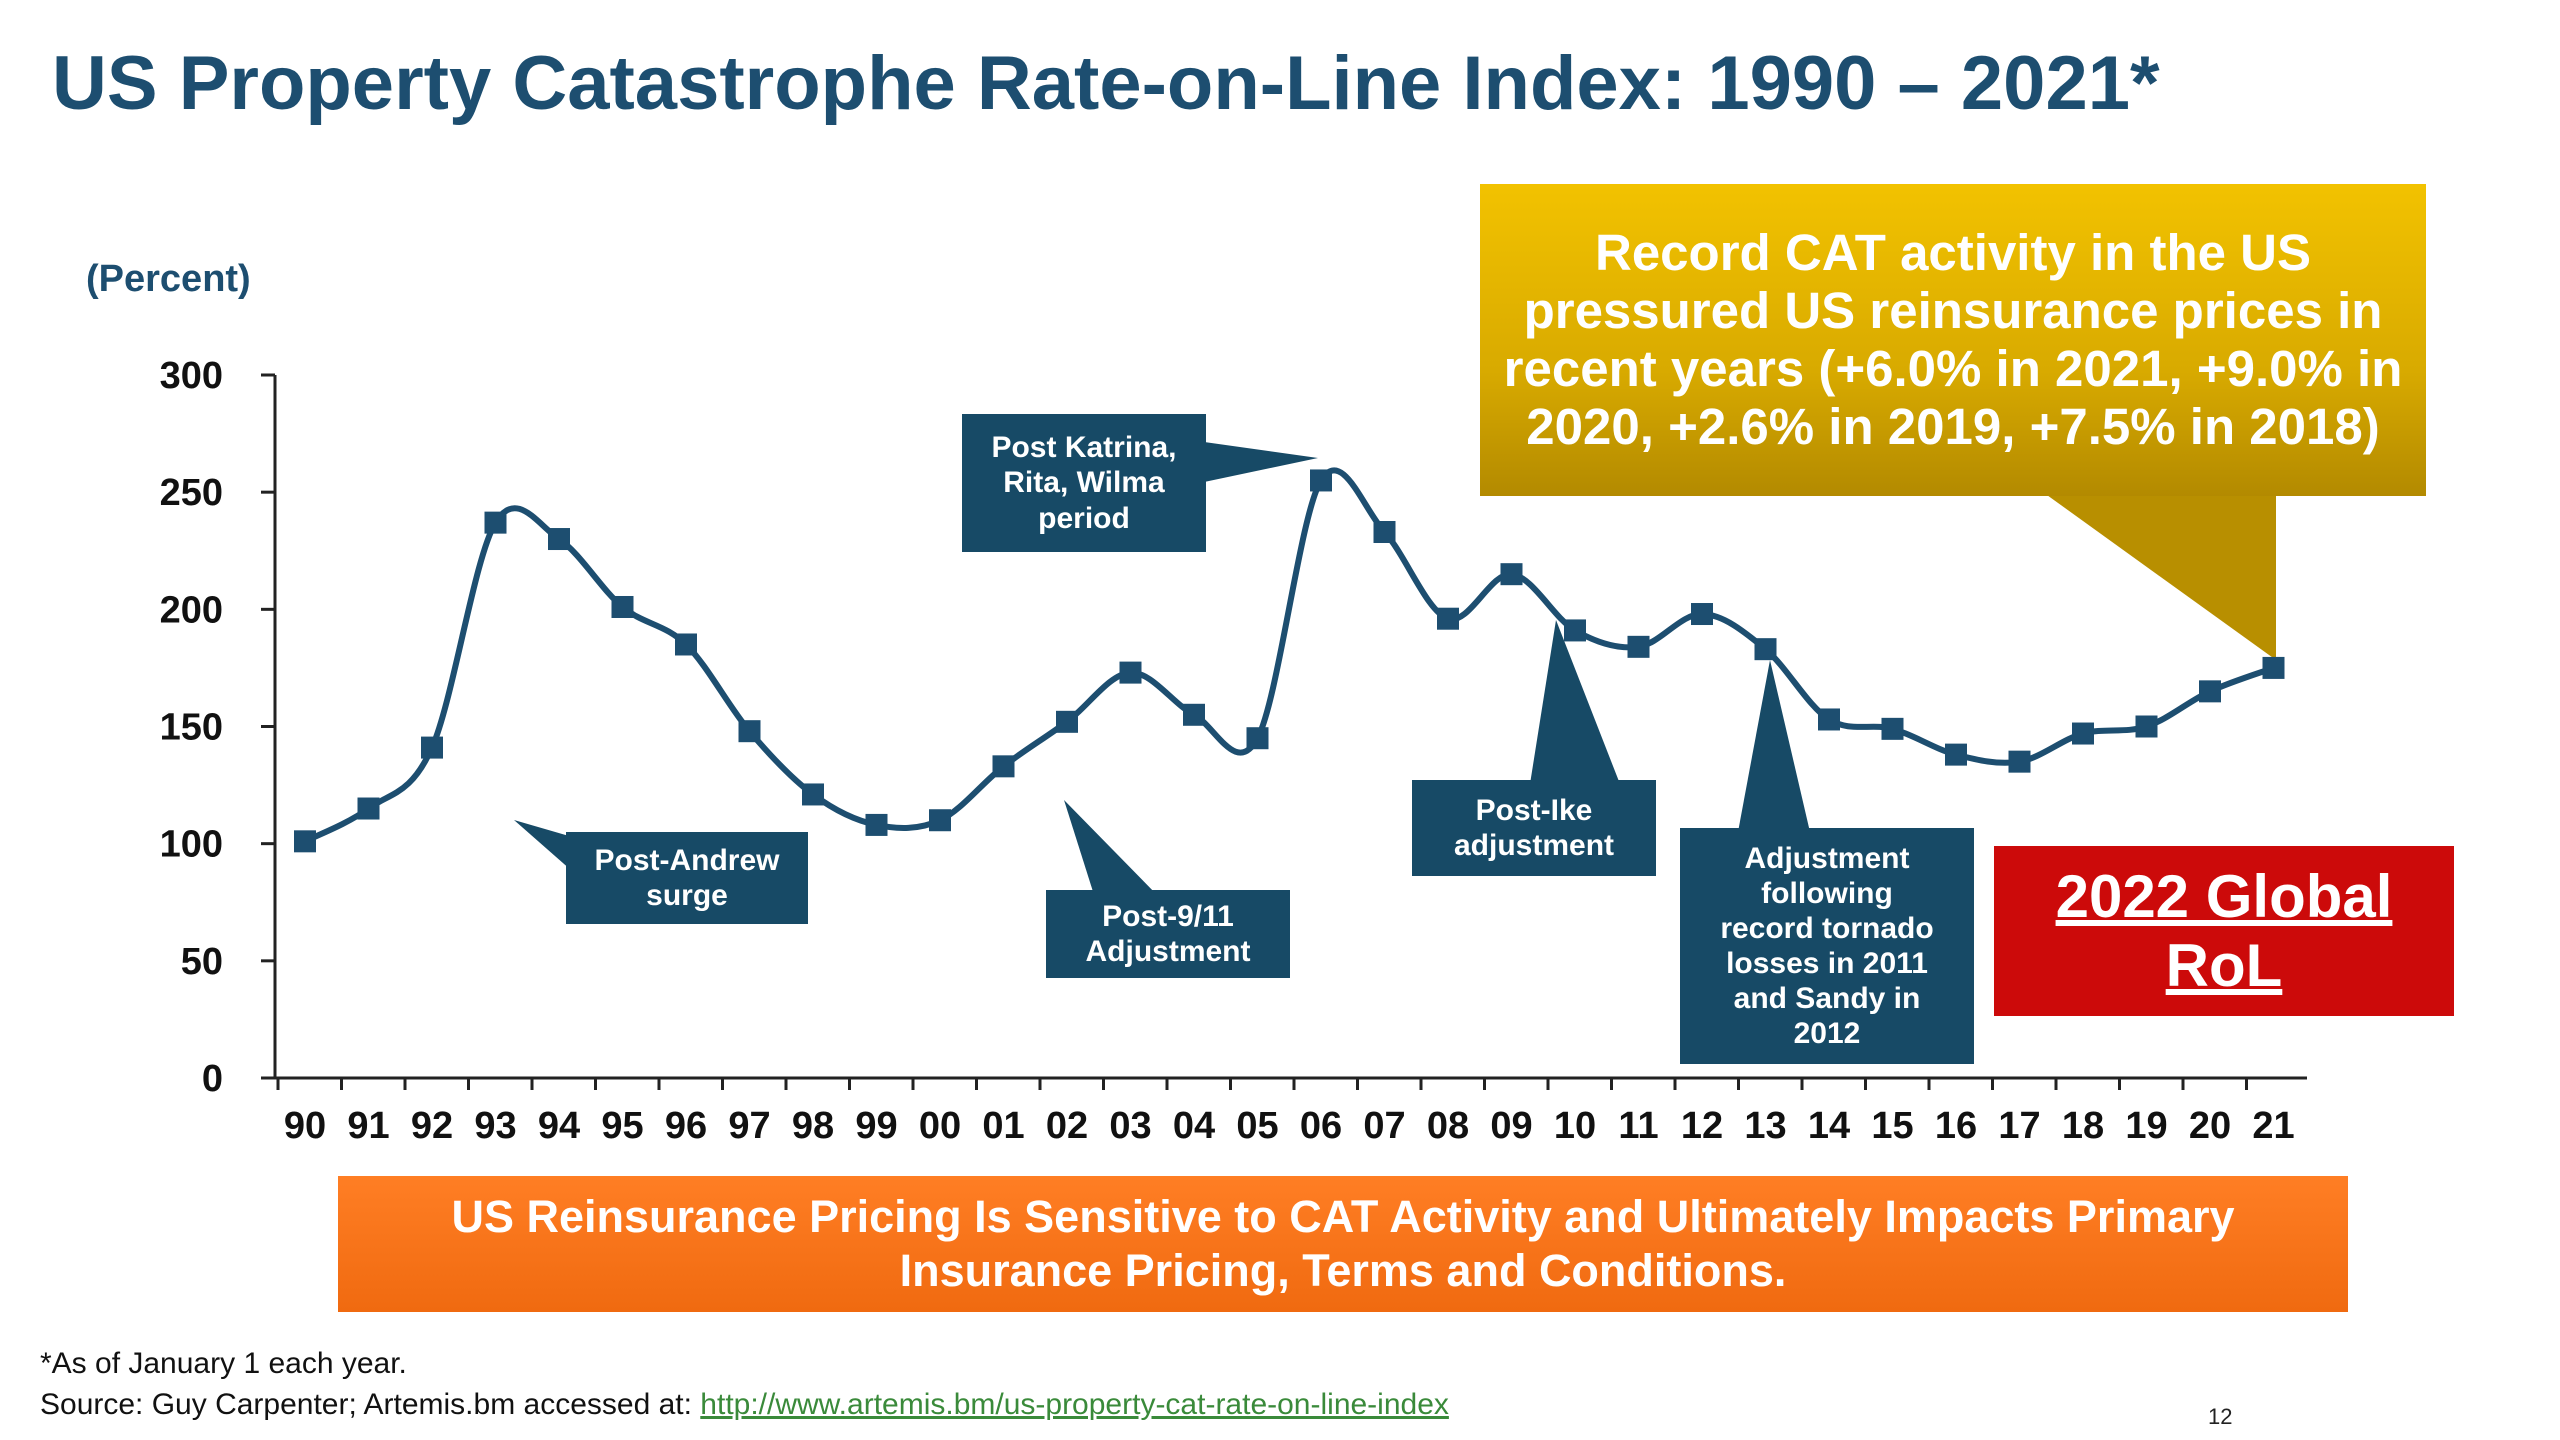 Image resolution: width=2560 pixels, height=1440 pixels. Describe the element at coordinates (1956, 1126) in the screenshot. I see `x-tick-label-16: 16` at that location.